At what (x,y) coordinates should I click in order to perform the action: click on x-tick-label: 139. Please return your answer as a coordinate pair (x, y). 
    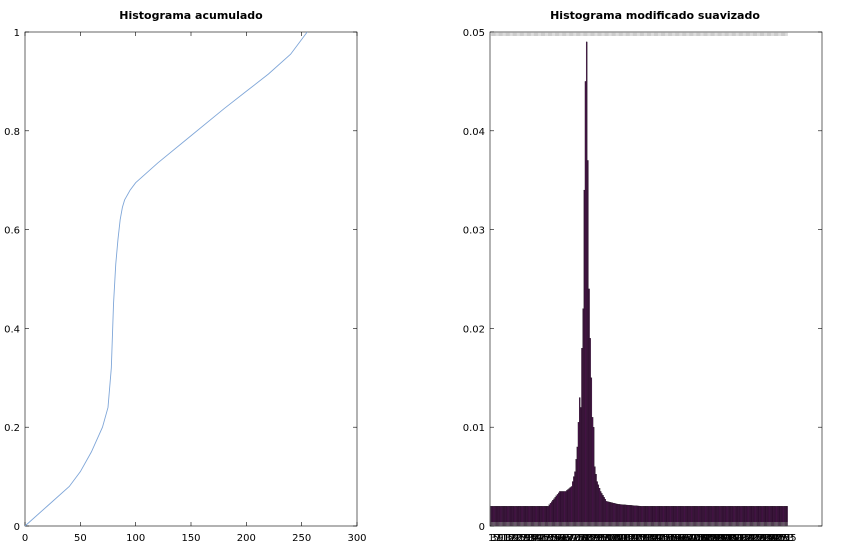
    Looking at the image, I should click on (651, 538).